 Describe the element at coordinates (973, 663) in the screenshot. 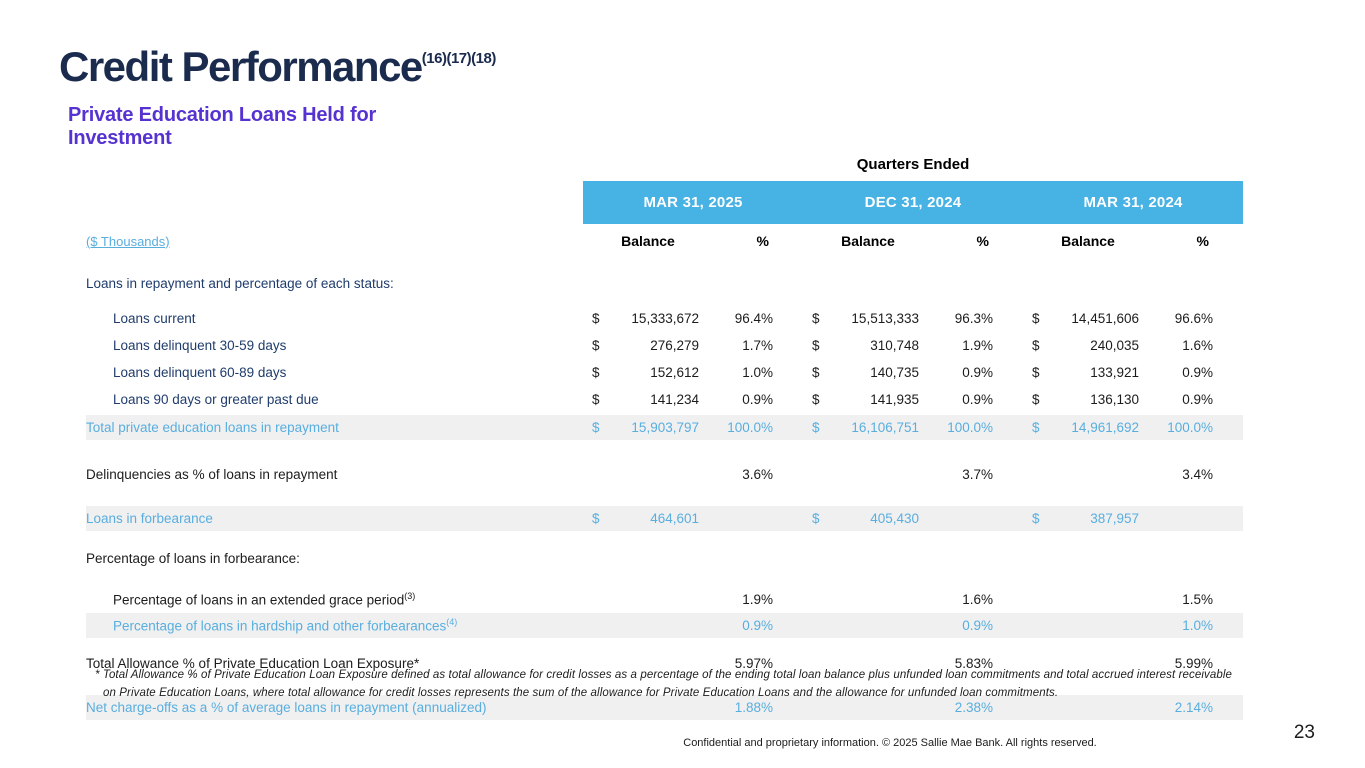

I see `percent-value: 5.83%` at that location.